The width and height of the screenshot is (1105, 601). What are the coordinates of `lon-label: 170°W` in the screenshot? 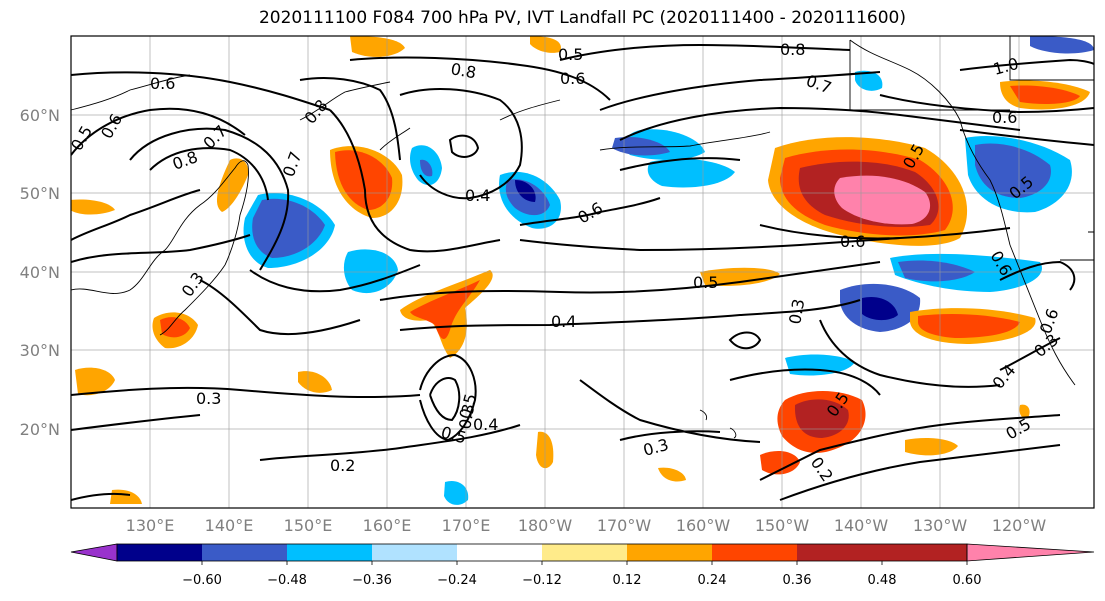 It's located at (624, 525).